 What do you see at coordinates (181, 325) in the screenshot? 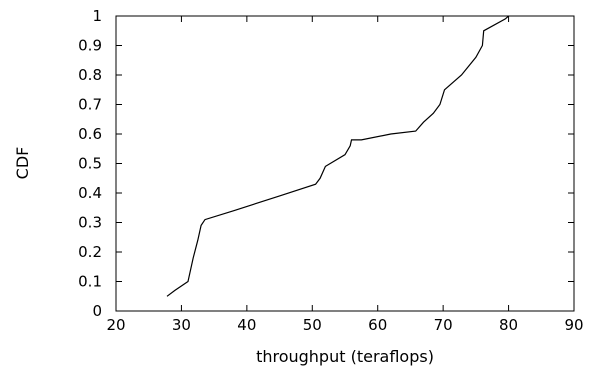
I see `x-tick-label: 30` at bounding box center [181, 325].